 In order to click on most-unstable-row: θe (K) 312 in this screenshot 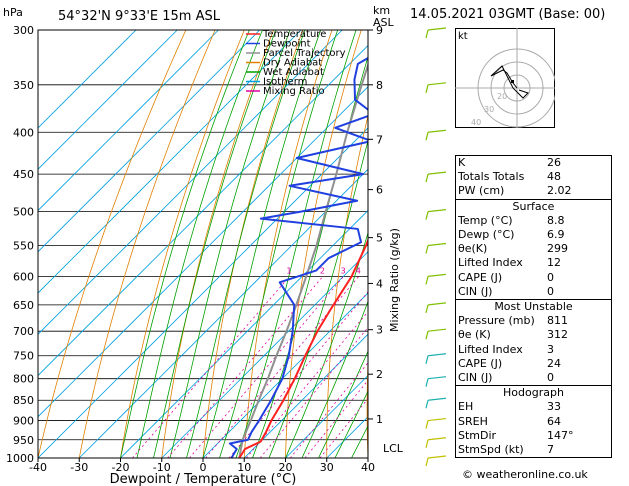, I will do `click(513, 335)`.